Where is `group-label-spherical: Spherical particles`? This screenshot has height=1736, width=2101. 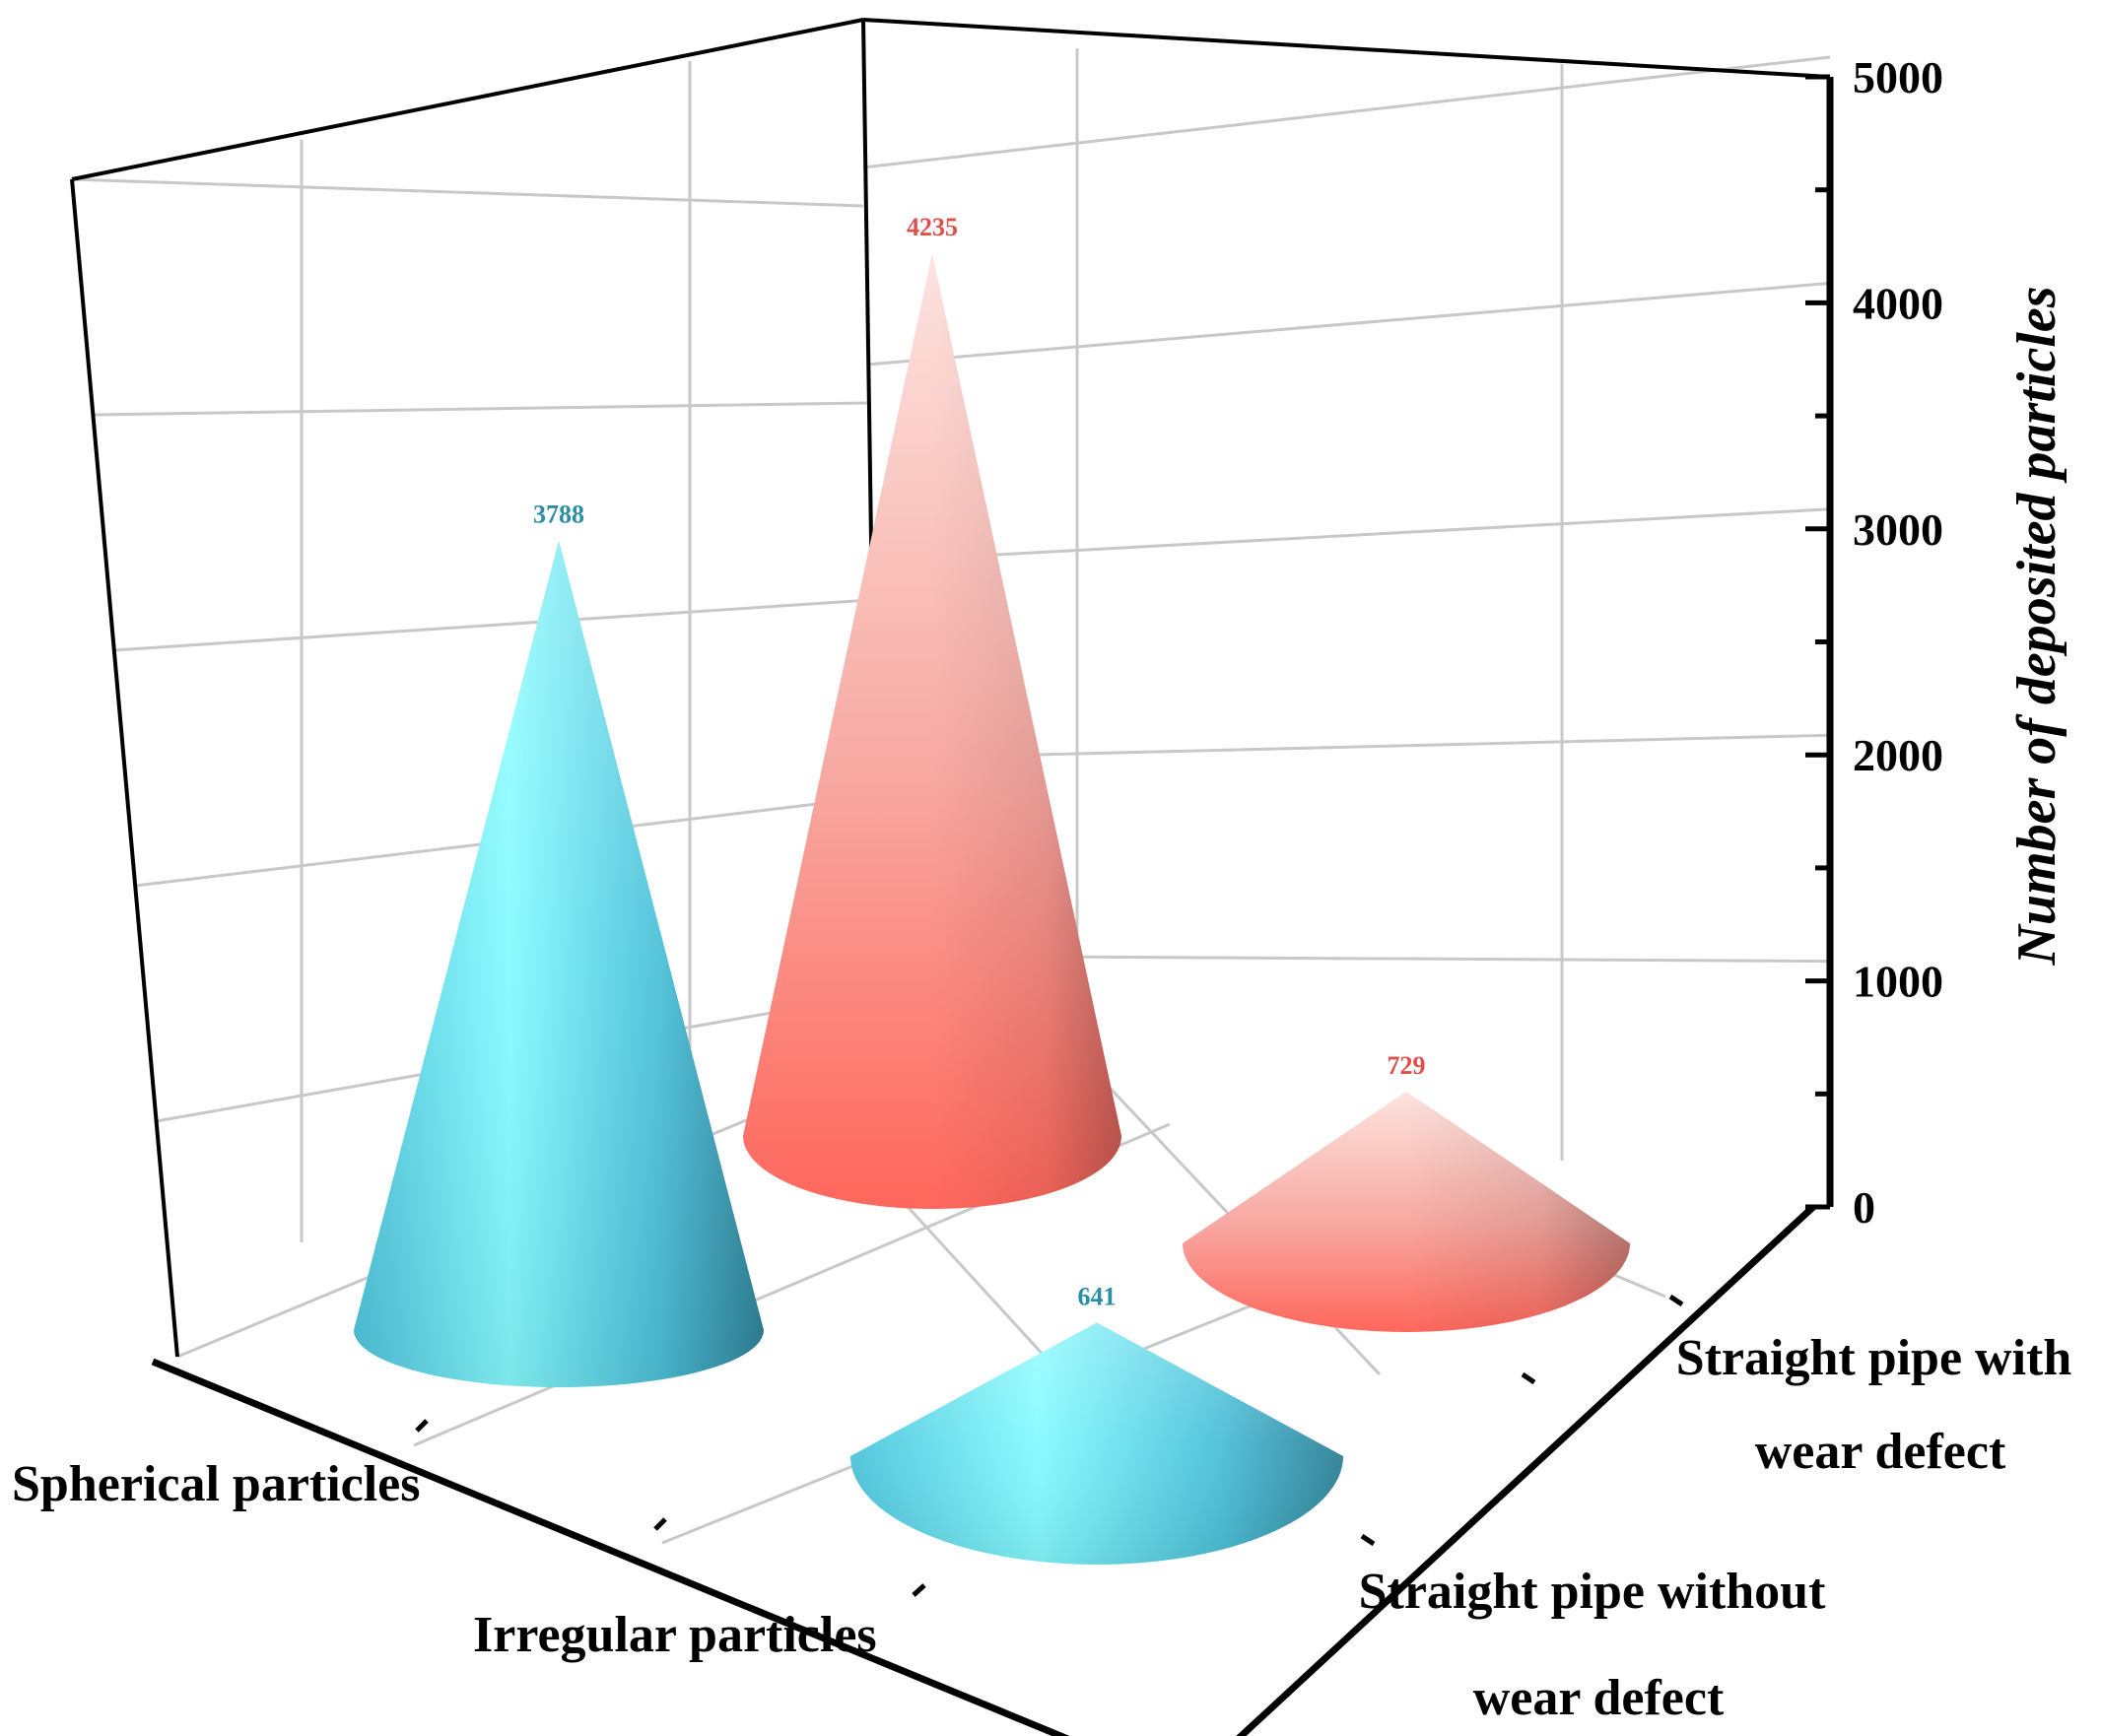
group-label-spherical: Spherical particles is located at coordinates (216, 1484).